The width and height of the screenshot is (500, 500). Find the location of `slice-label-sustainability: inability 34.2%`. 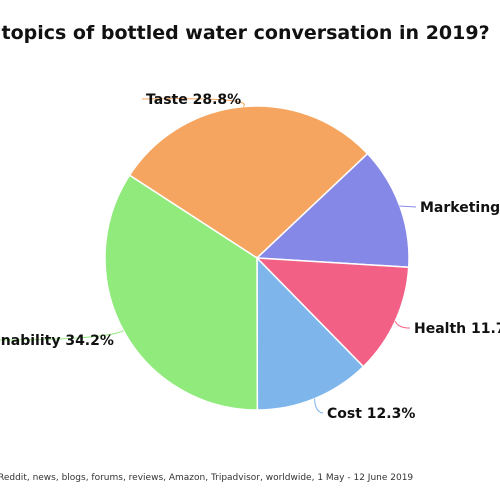

slice-label-sustainability: inability 34.2% is located at coordinates (57, 341).